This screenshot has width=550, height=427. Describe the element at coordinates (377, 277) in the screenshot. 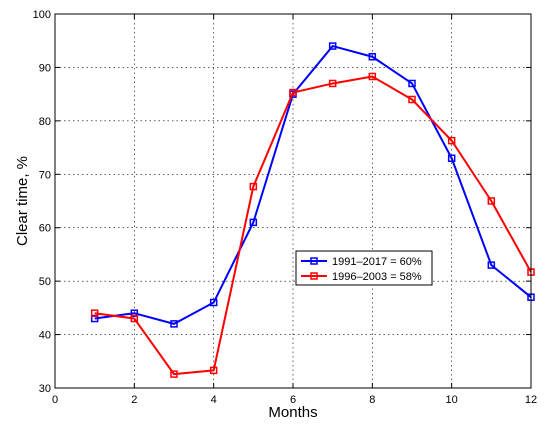

I see `legend-label: 1996–2003 = 58%` at that location.